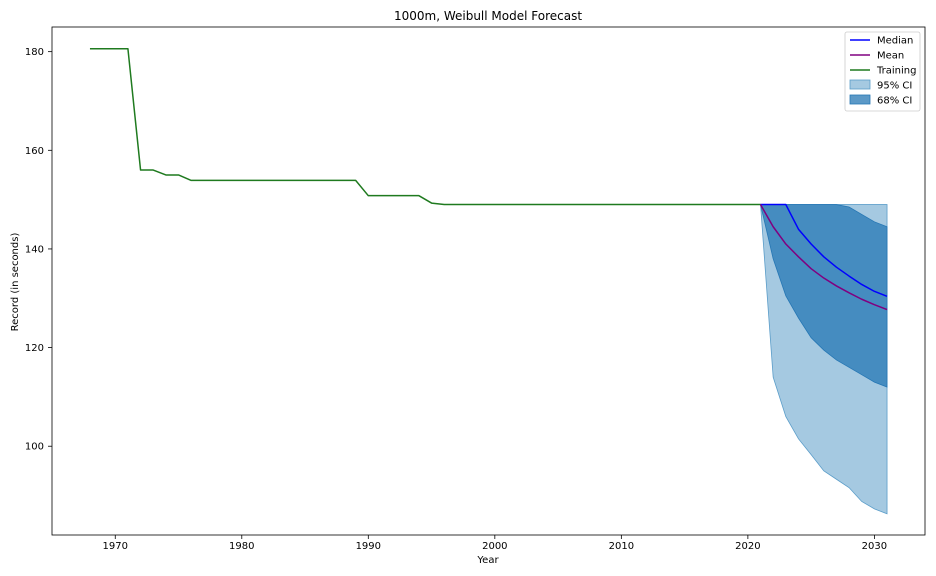  I want to click on legend-label-95-ci: 95% CI, so click(894, 86).